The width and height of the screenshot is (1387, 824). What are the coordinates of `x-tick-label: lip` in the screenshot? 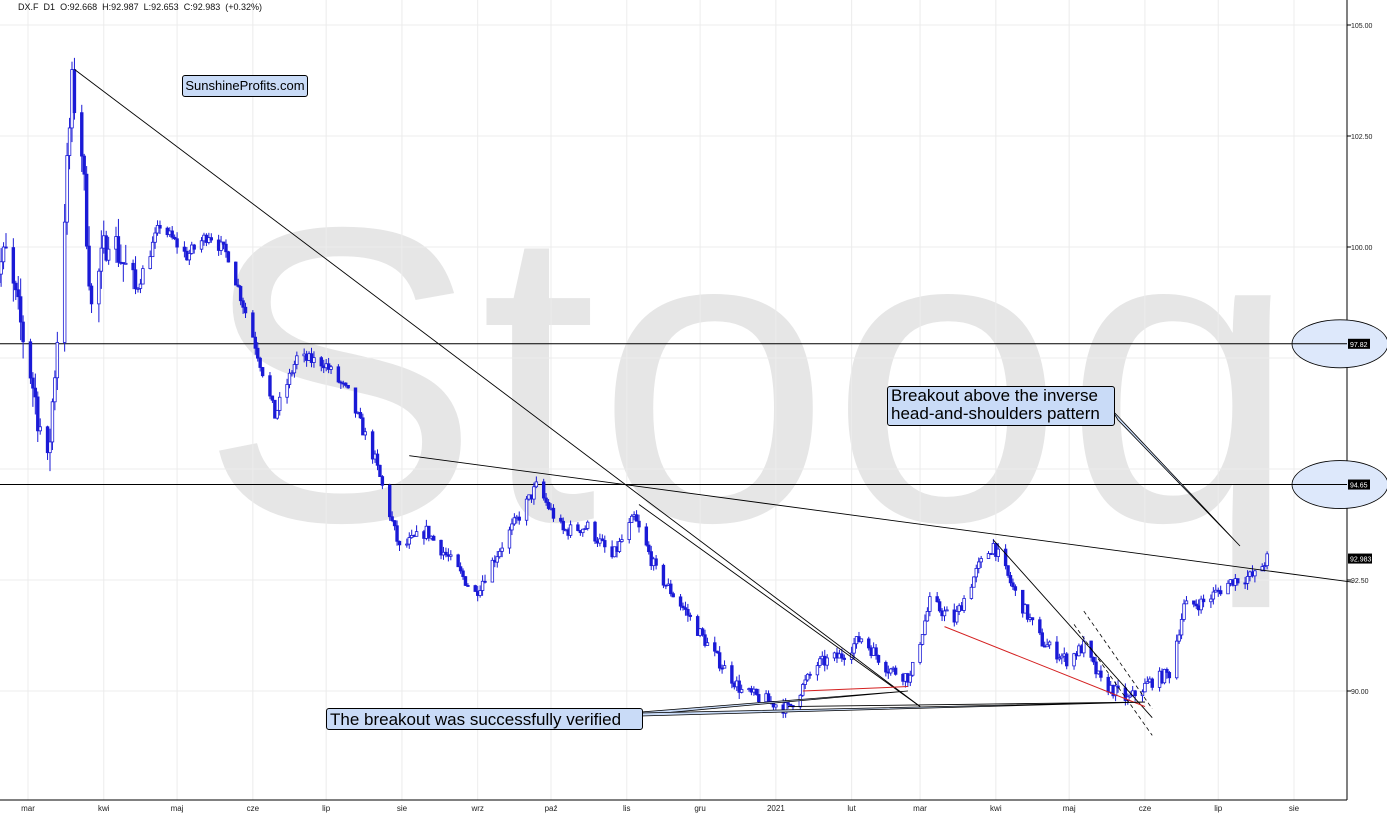 It's located at (326, 808).